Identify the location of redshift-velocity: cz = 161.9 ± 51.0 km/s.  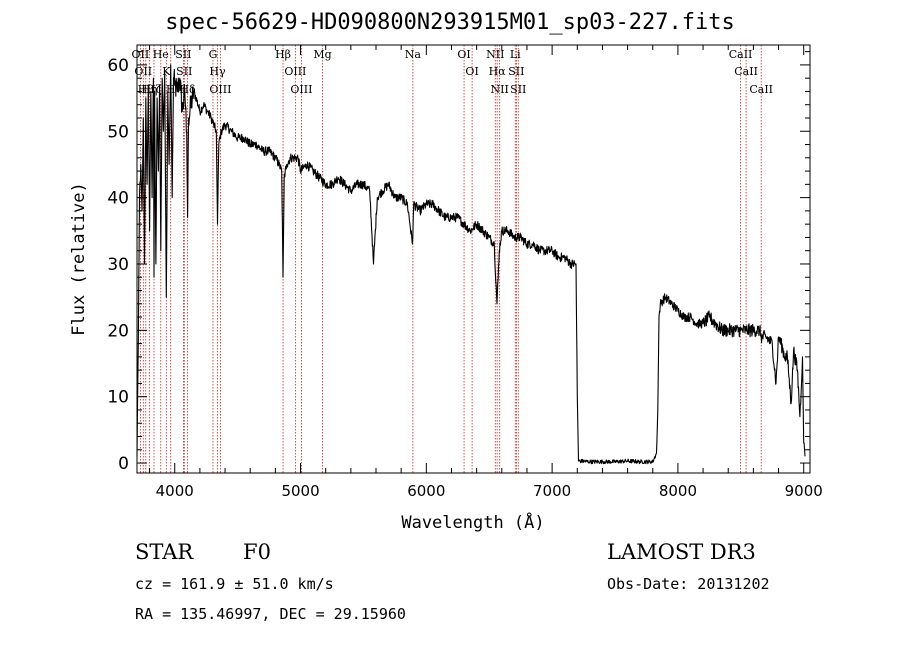
(234, 584).